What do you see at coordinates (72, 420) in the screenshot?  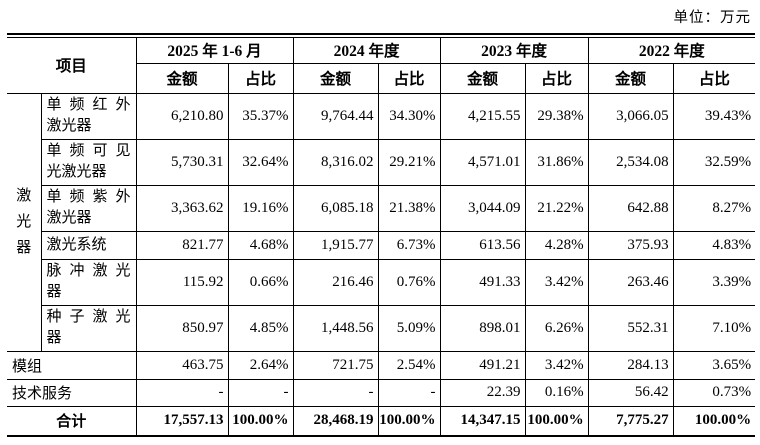 I see `total-row-label: 合计` at bounding box center [72, 420].